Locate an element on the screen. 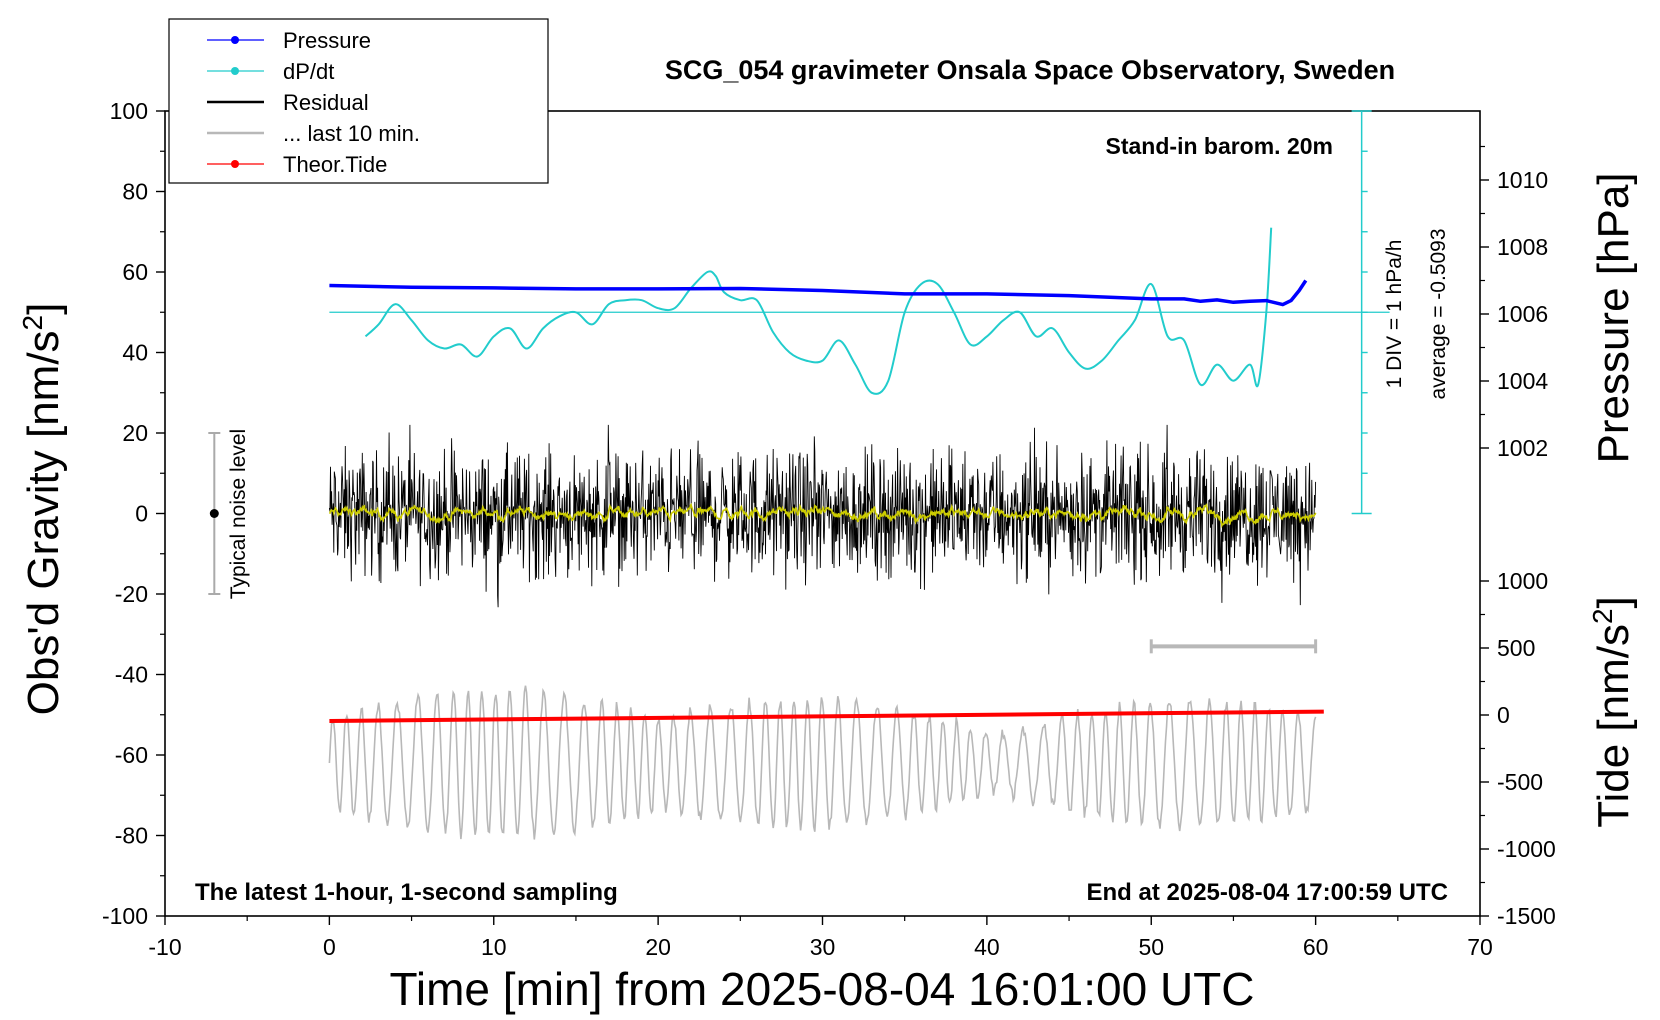  x-tick-label-4: 30 is located at coordinates (823, 947).